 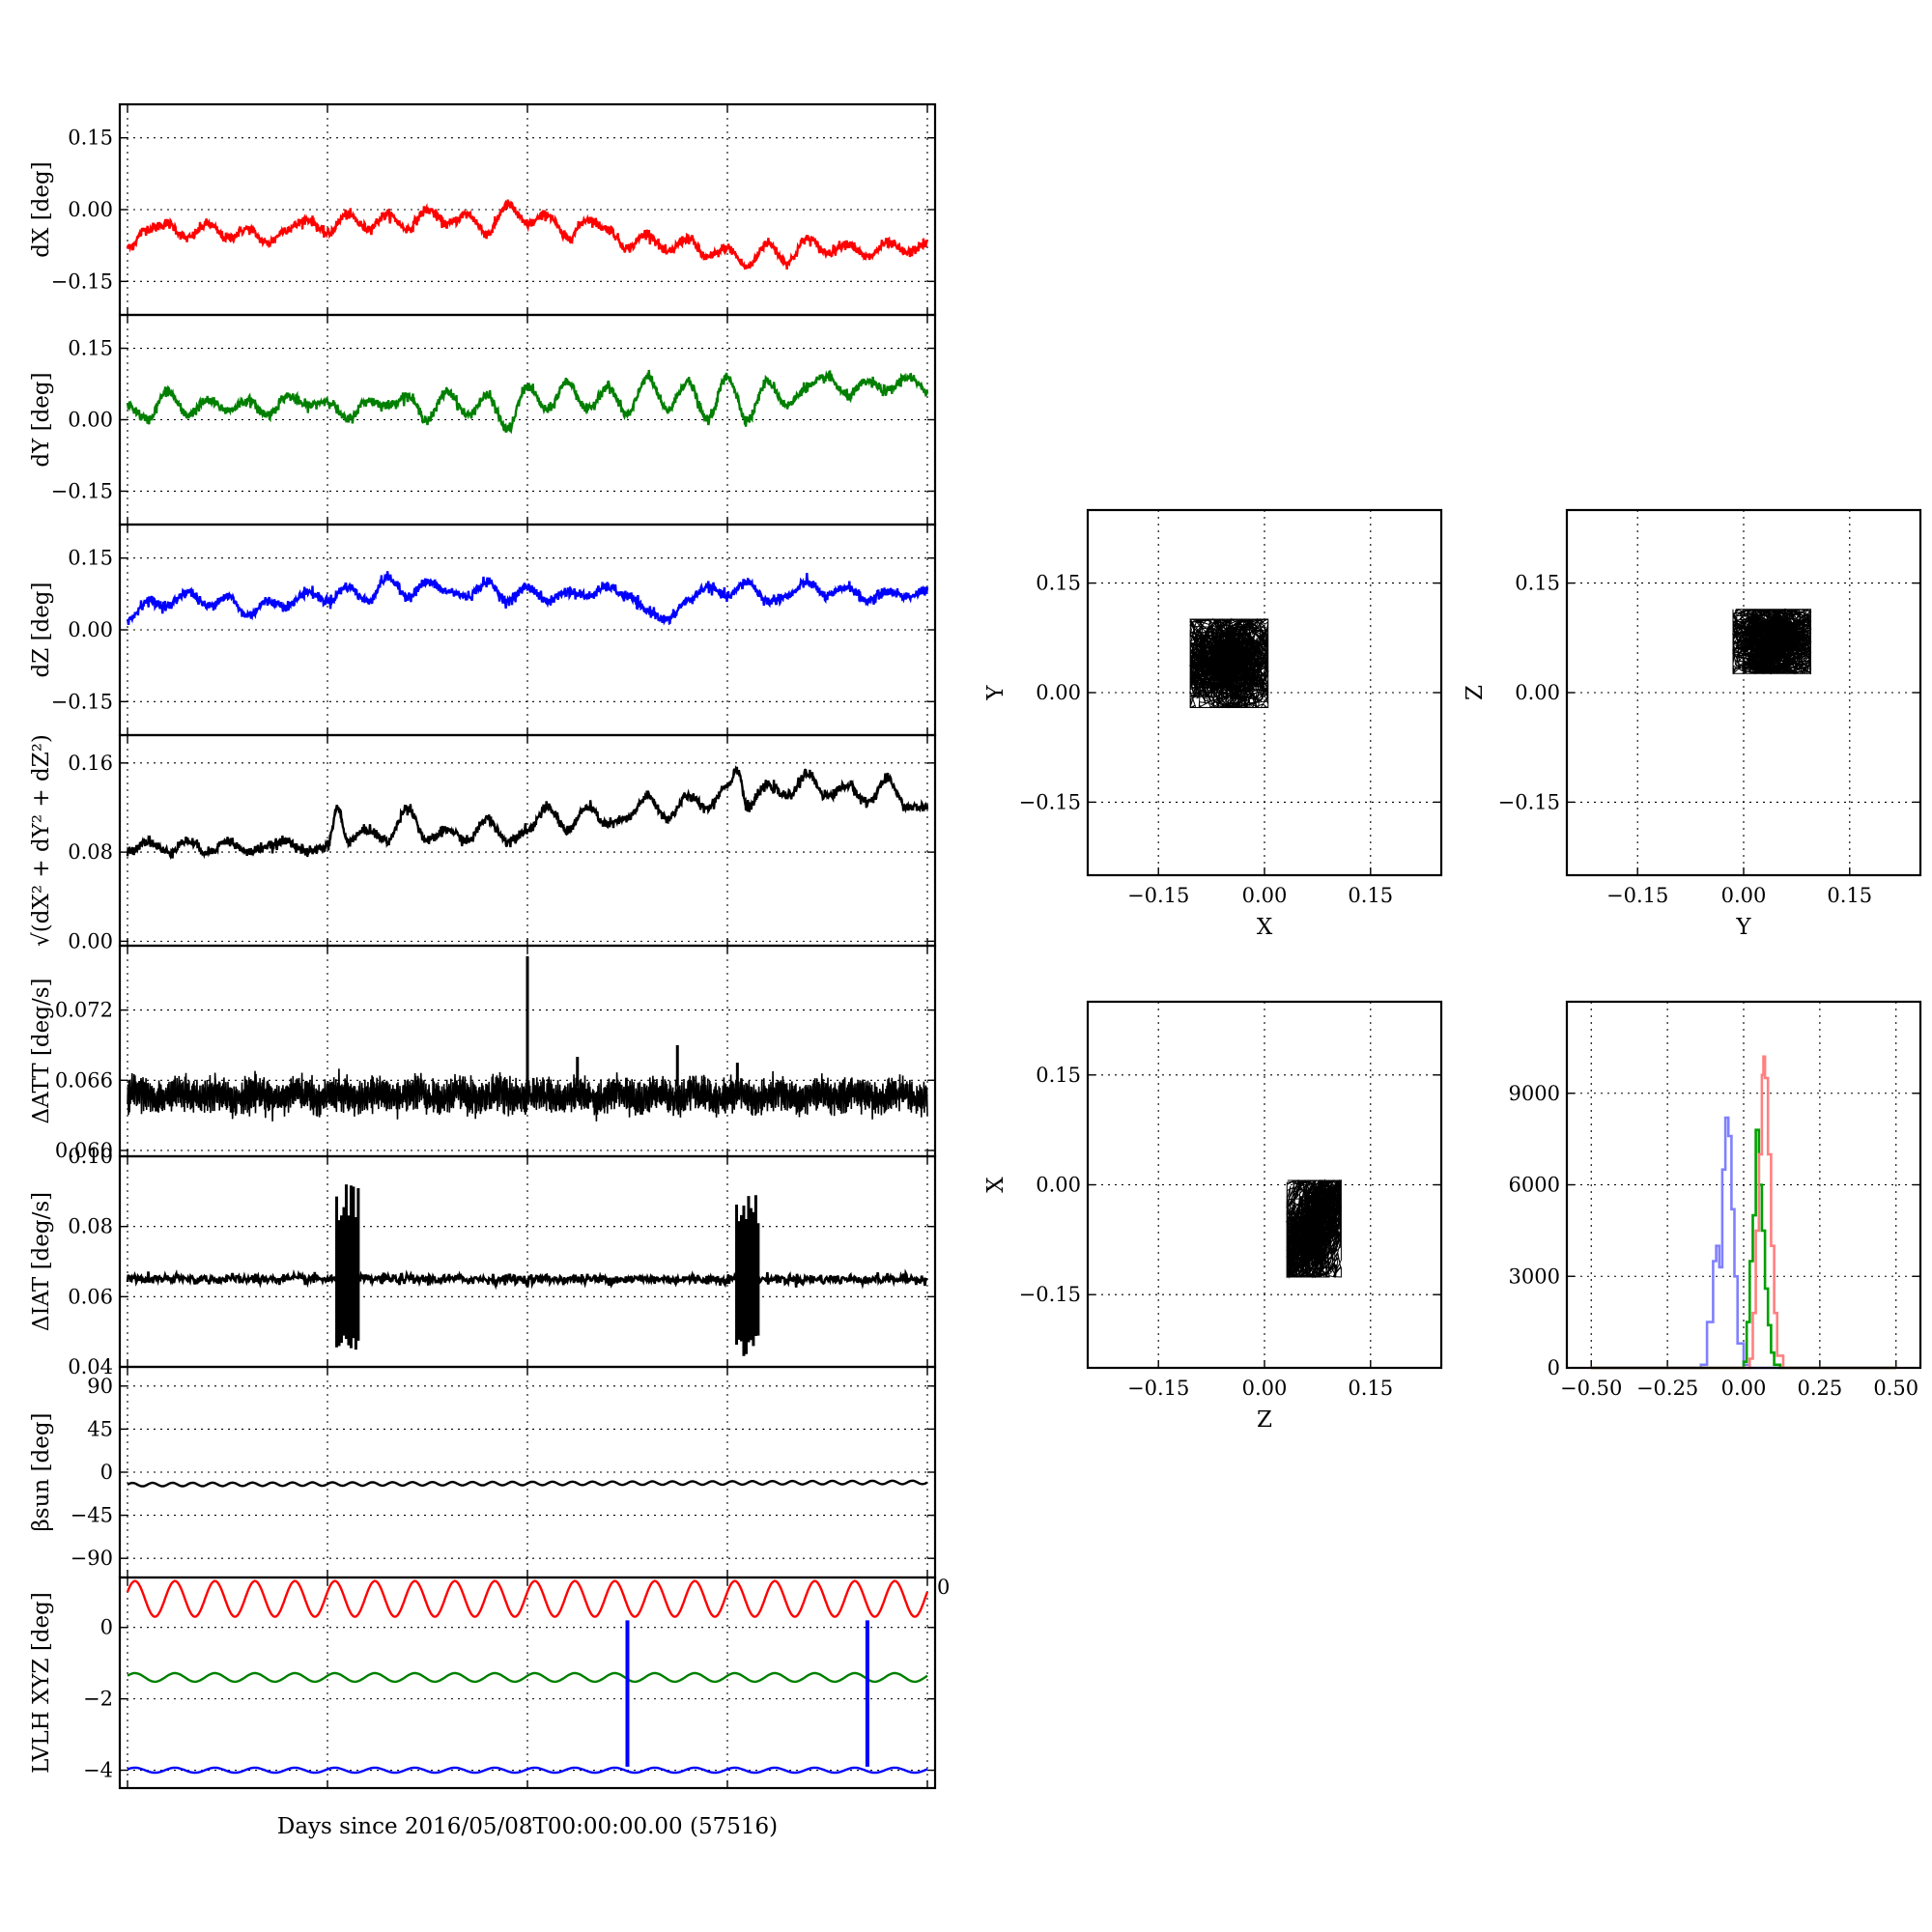 I want to click on lvlh-ytick-label: −4, so click(x=98, y=1770).